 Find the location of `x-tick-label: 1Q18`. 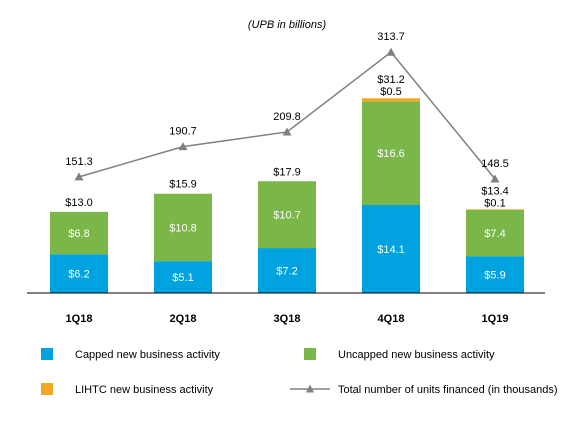

x-tick-label: 1Q18 is located at coordinates (79, 319).